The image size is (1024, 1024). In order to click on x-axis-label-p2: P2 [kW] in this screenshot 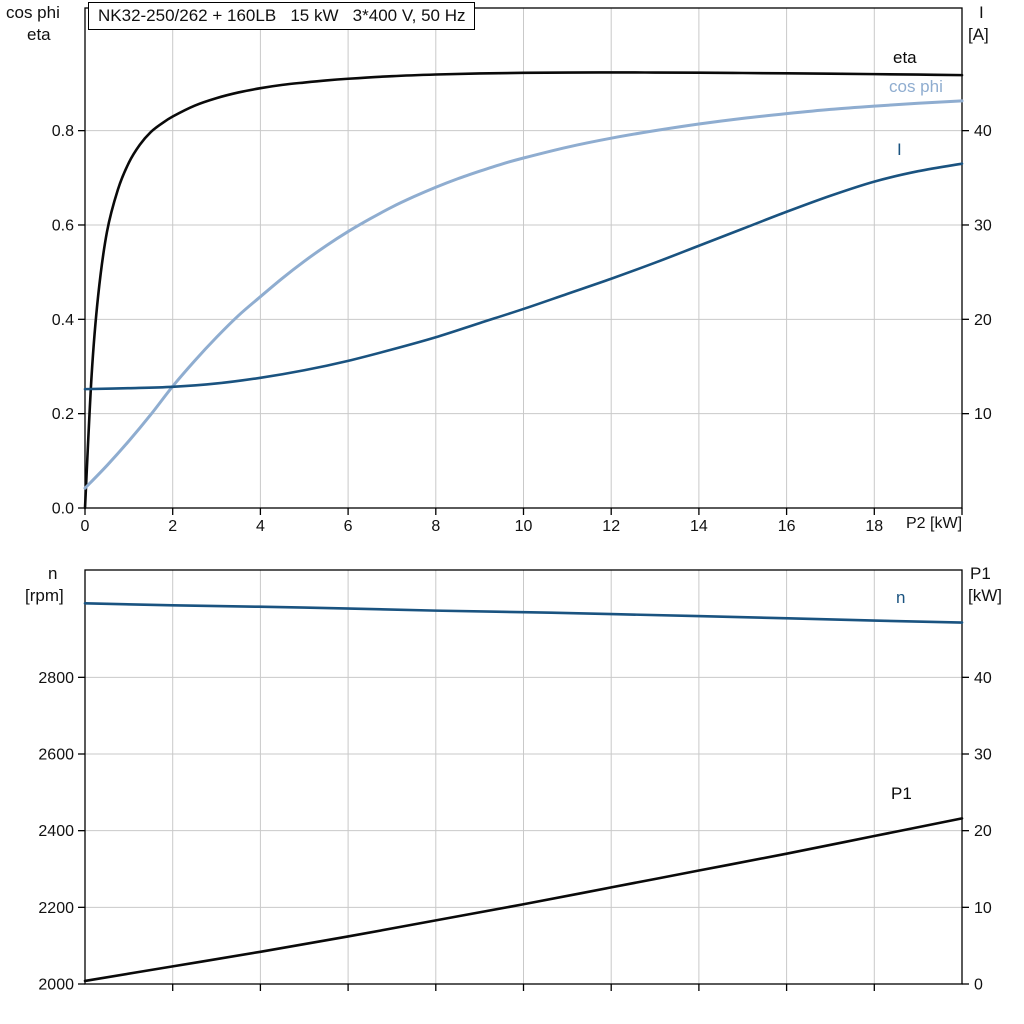, I will do `click(934, 523)`.